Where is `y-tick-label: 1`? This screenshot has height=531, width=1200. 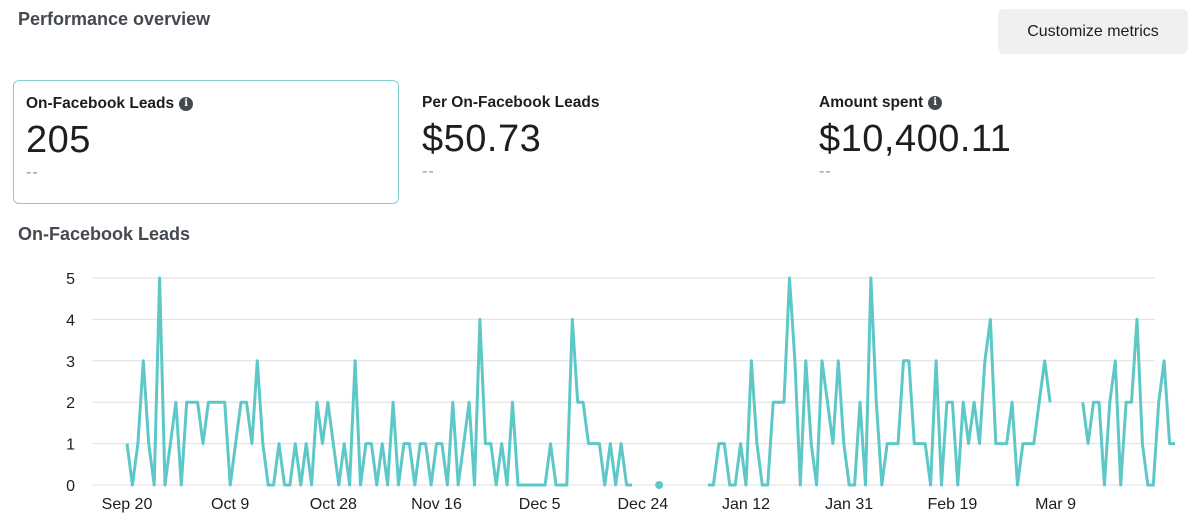
y-tick-label: 1 is located at coordinates (70, 445).